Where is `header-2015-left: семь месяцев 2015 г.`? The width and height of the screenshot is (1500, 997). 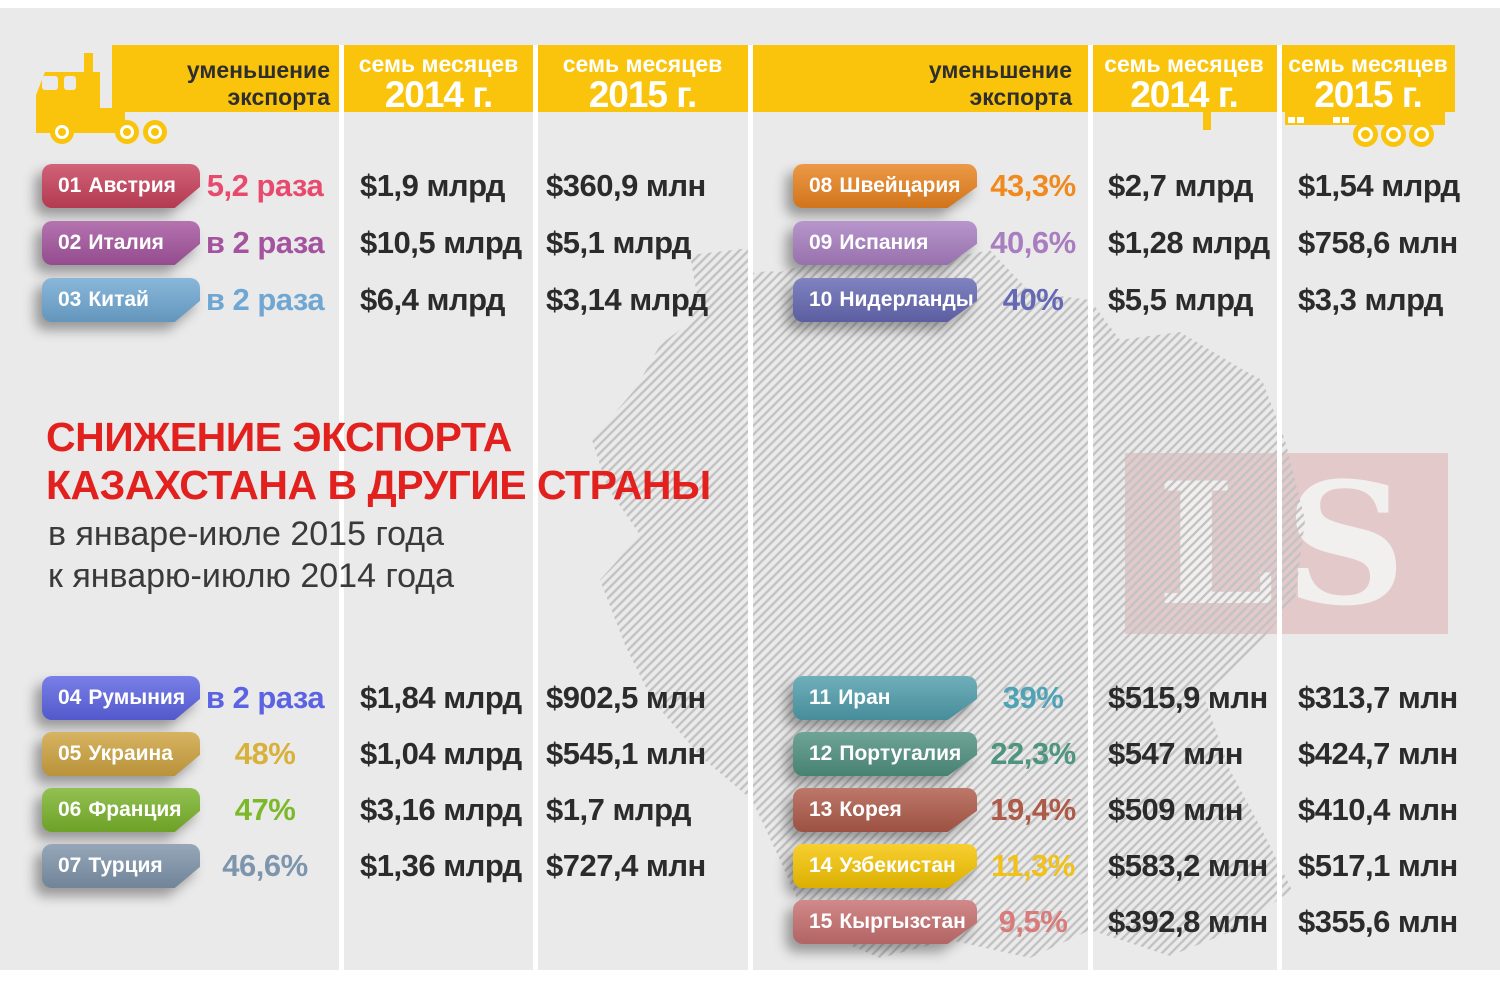
header-2015-left: семь месяцев 2015 г. is located at coordinates (642, 82).